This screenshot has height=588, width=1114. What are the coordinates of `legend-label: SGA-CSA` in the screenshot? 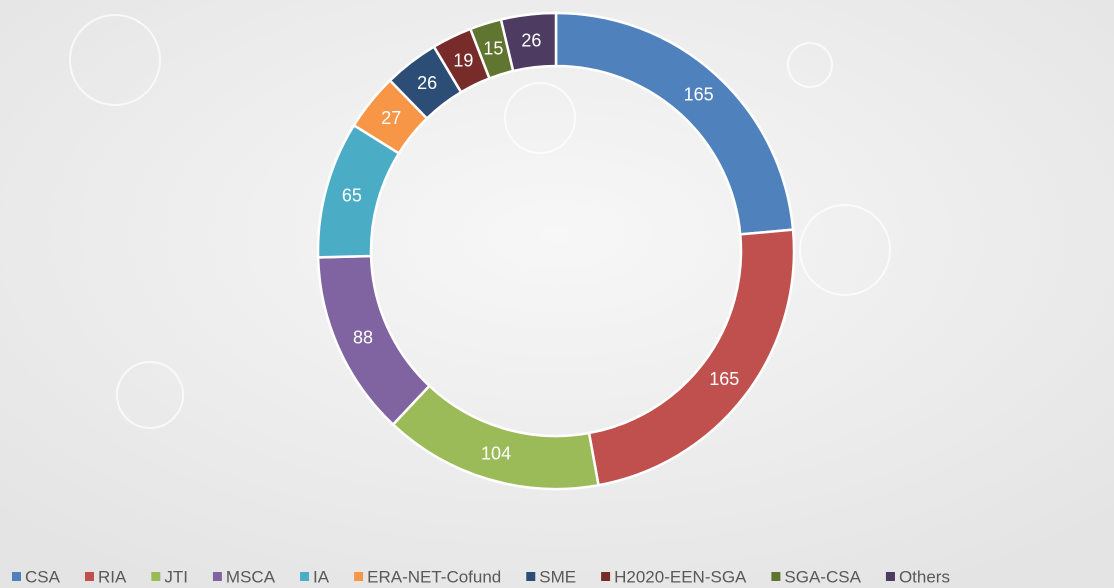 It's located at (822, 576).